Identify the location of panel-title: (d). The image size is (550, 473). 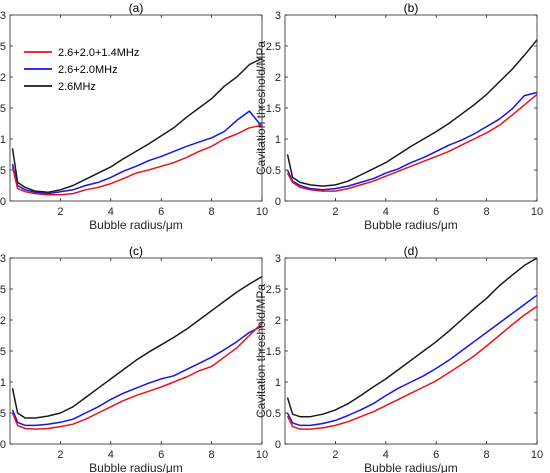
(411, 251).